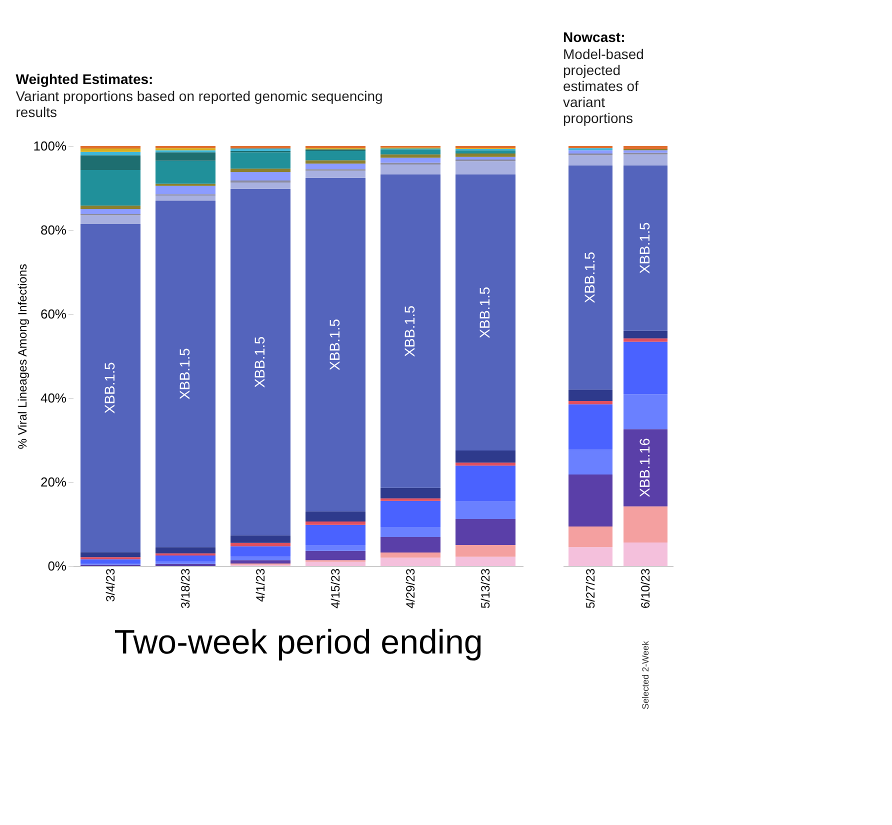 This screenshot has width=892, height=825. Describe the element at coordinates (185, 588) in the screenshot. I see `x-tick-label: 3/18/23` at that location.